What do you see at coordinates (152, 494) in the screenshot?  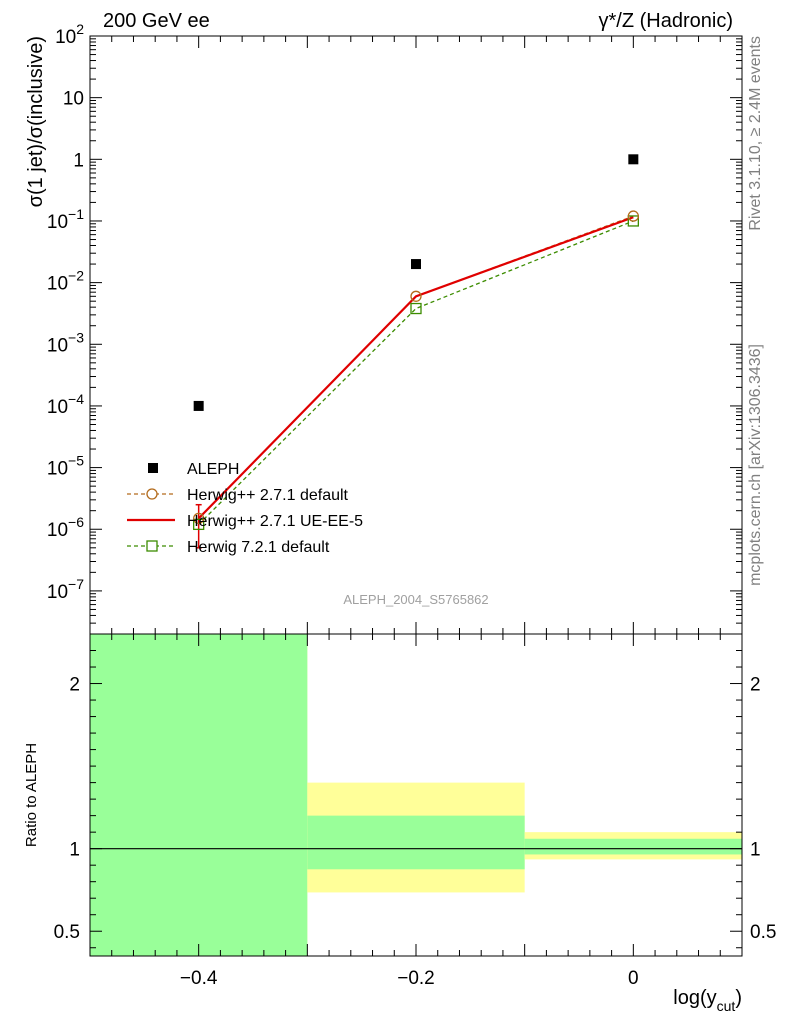 I see `legend-marker-herwig-default` at bounding box center [152, 494].